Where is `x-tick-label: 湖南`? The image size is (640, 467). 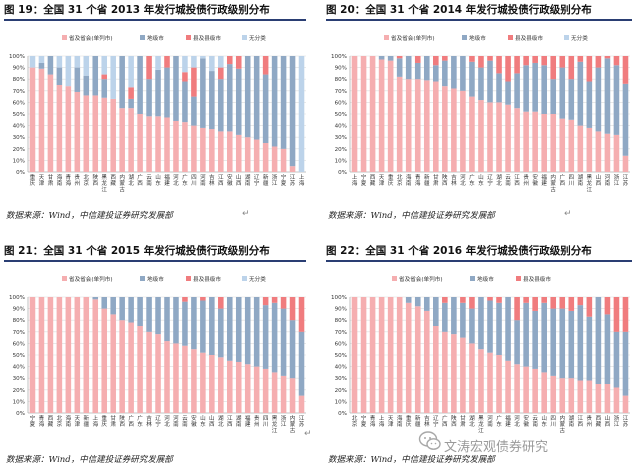
x-tick-label: 湖南 is located at coordinates (239, 421).